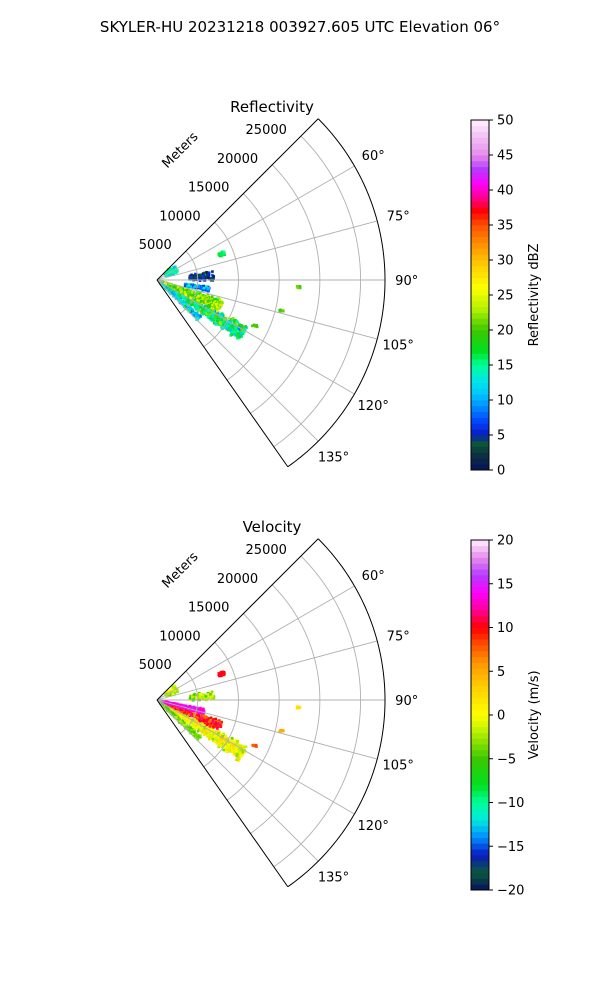 The height and width of the screenshot is (1004, 600). I want to click on reflectivity-azimuth-tick-label: 90°, so click(406, 281).